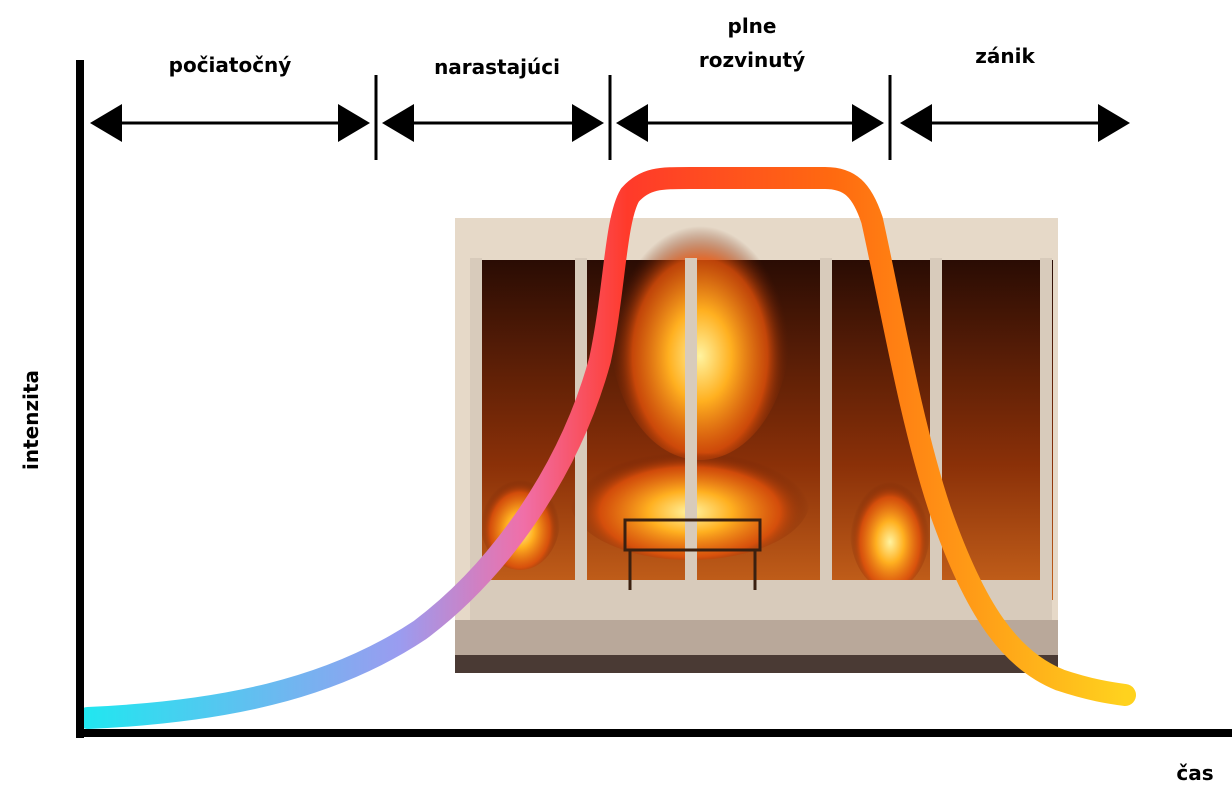 This screenshot has height=787, width=1232. Describe the element at coordinates (230, 65) in the screenshot. I see `stage-label: počiatočný` at that location.